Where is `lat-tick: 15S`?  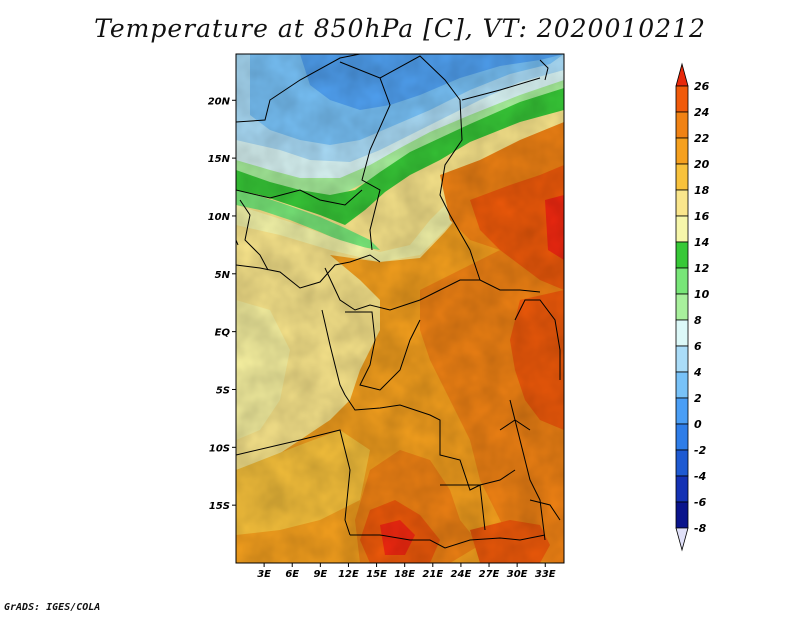 lat-tick: 15S is located at coordinates (222, 506).